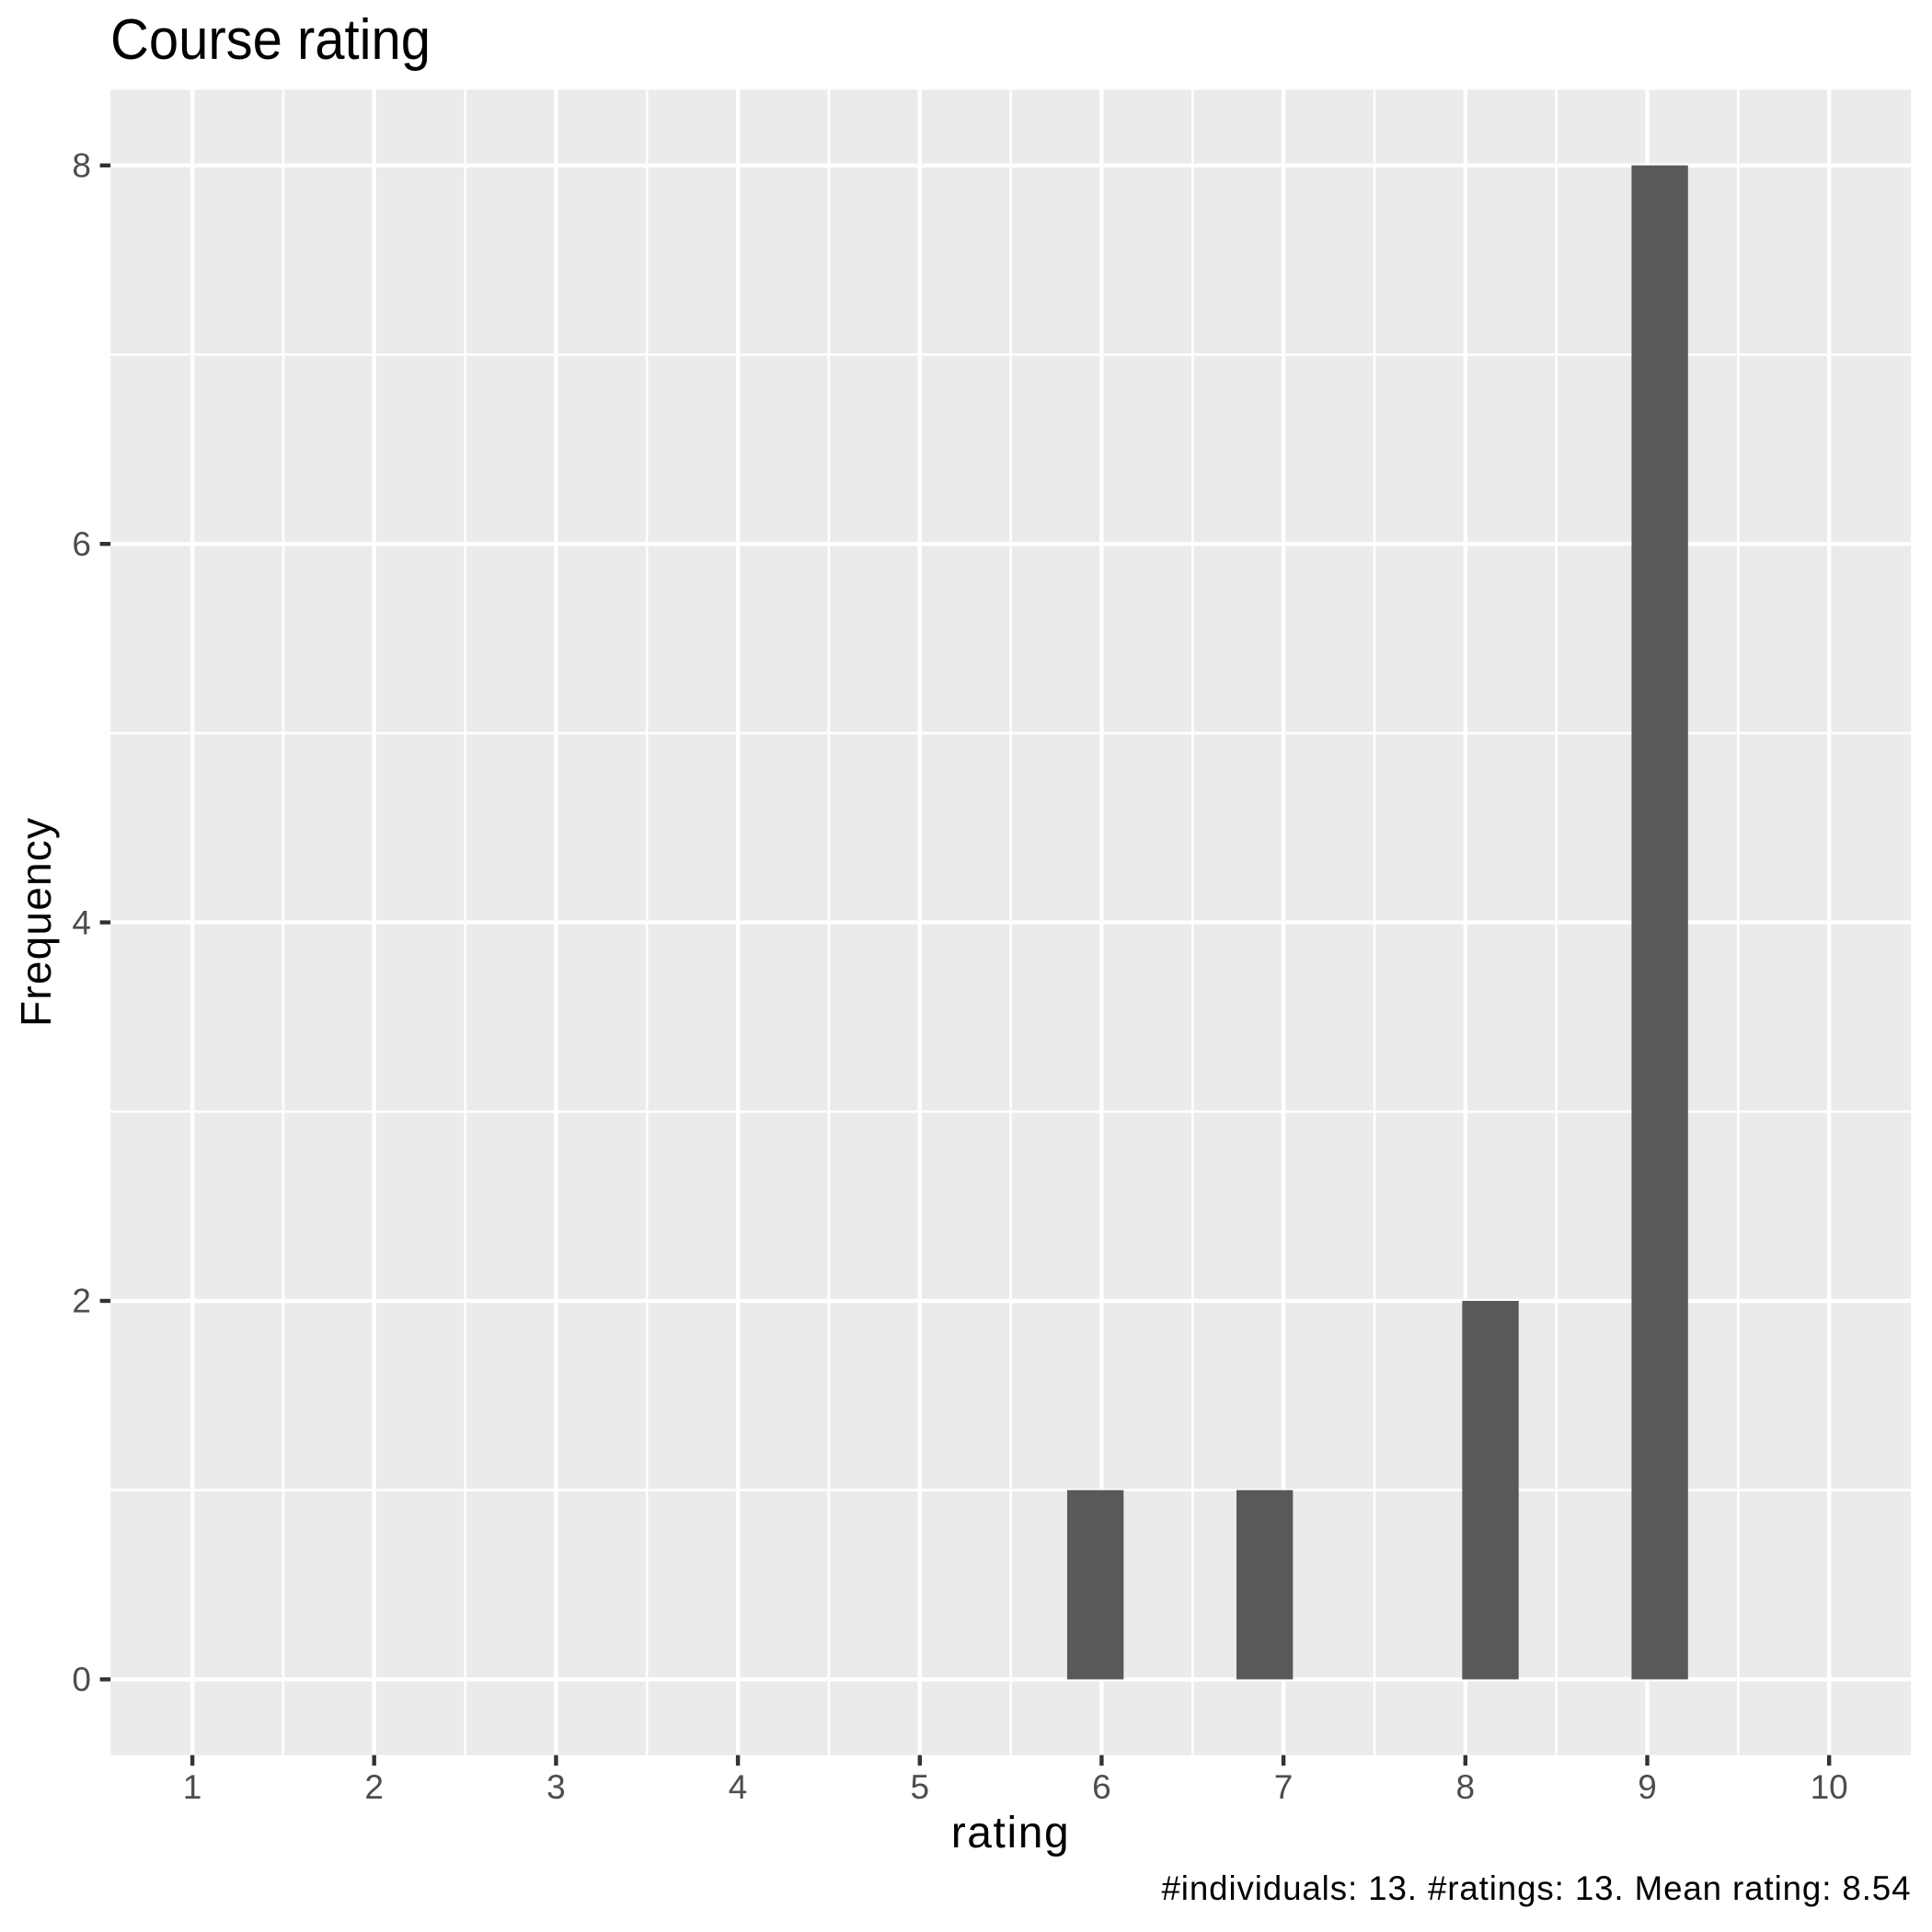 The width and height of the screenshot is (1932, 1932). What do you see at coordinates (1010, 1833) in the screenshot?
I see `svg-text: rating` at bounding box center [1010, 1833].